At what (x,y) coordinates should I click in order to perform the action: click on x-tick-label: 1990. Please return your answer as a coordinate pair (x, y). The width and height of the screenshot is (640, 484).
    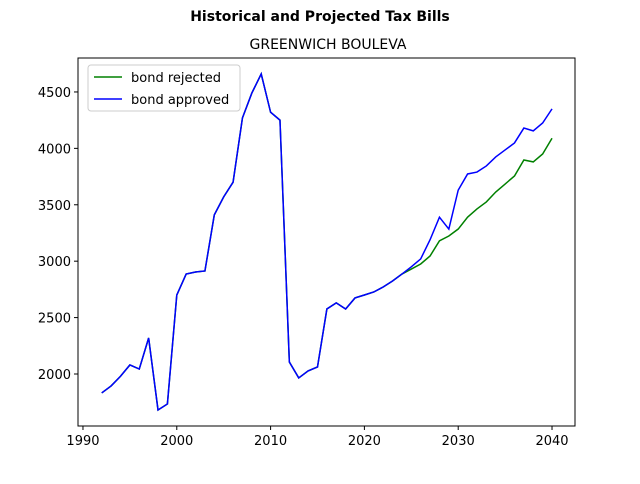
    Looking at the image, I should click on (82, 441).